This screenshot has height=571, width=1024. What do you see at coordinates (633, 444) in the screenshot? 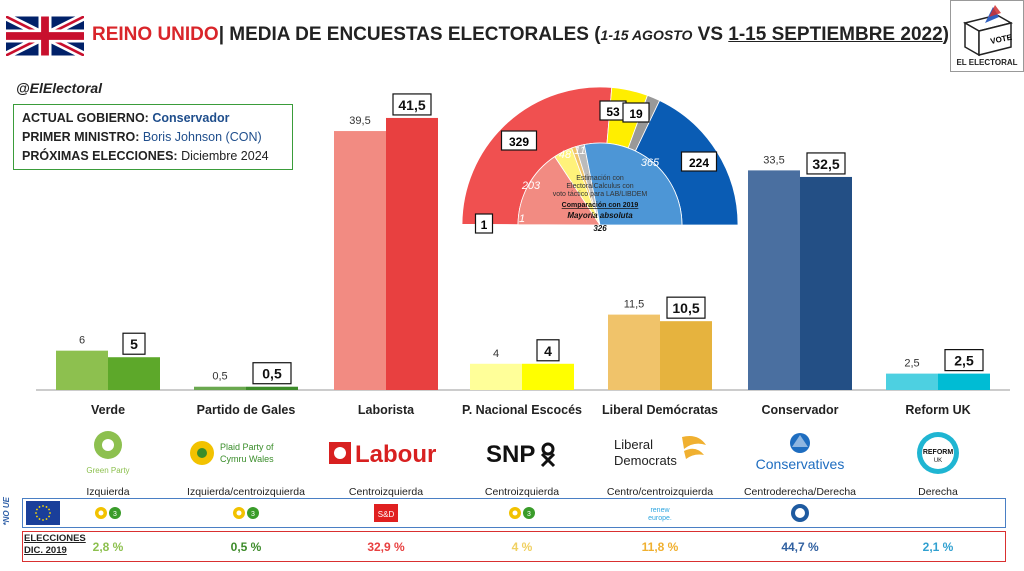
I see `svg-text: Liberal` at bounding box center [633, 444].